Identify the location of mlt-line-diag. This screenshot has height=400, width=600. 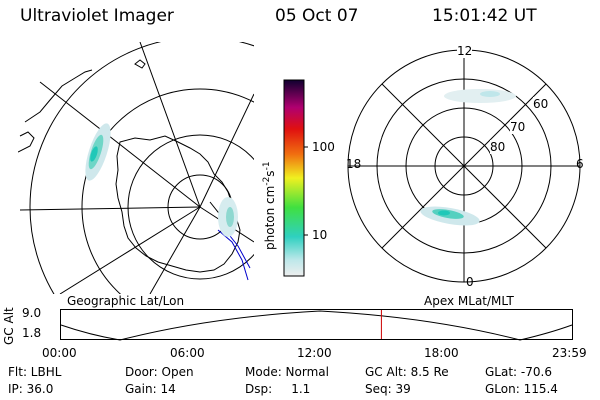
(464, 166).